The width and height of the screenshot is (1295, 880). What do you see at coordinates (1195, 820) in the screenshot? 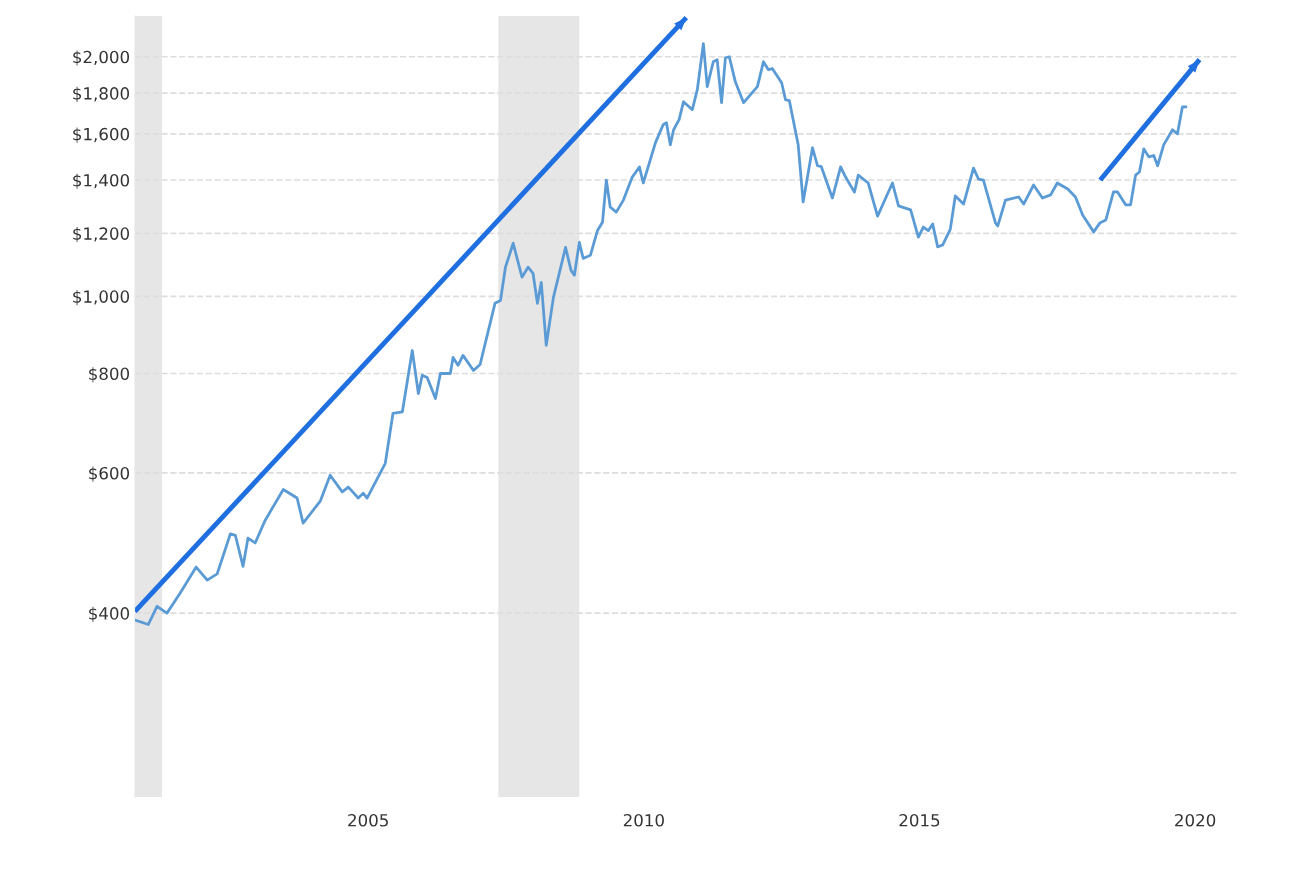
I see `x-tick-label: 2020` at bounding box center [1195, 820].